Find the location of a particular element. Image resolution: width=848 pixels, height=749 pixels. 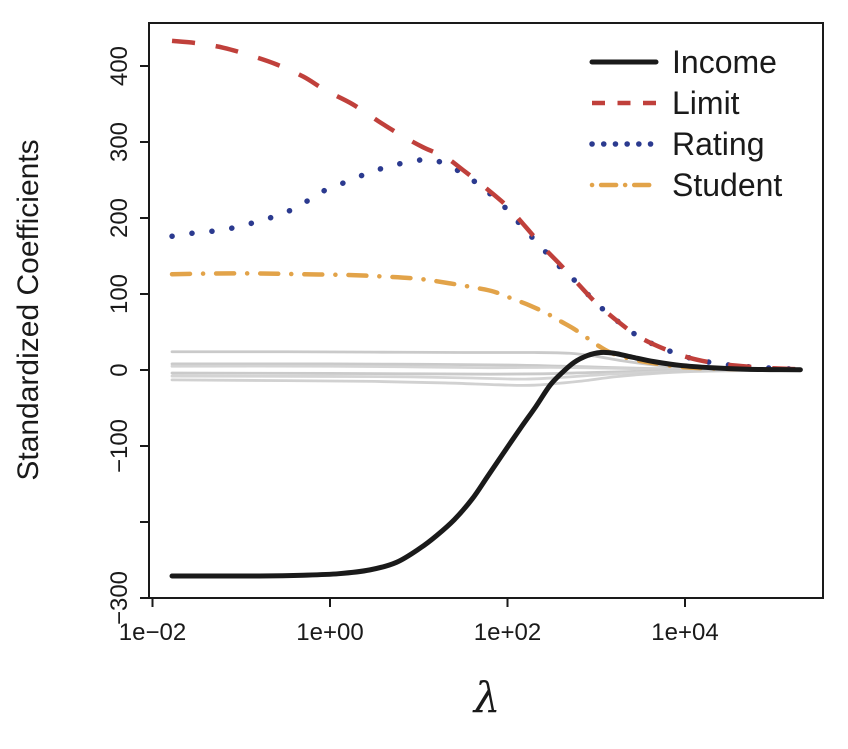

x-tick-label: 1e−02 is located at coordinates (152, 632).